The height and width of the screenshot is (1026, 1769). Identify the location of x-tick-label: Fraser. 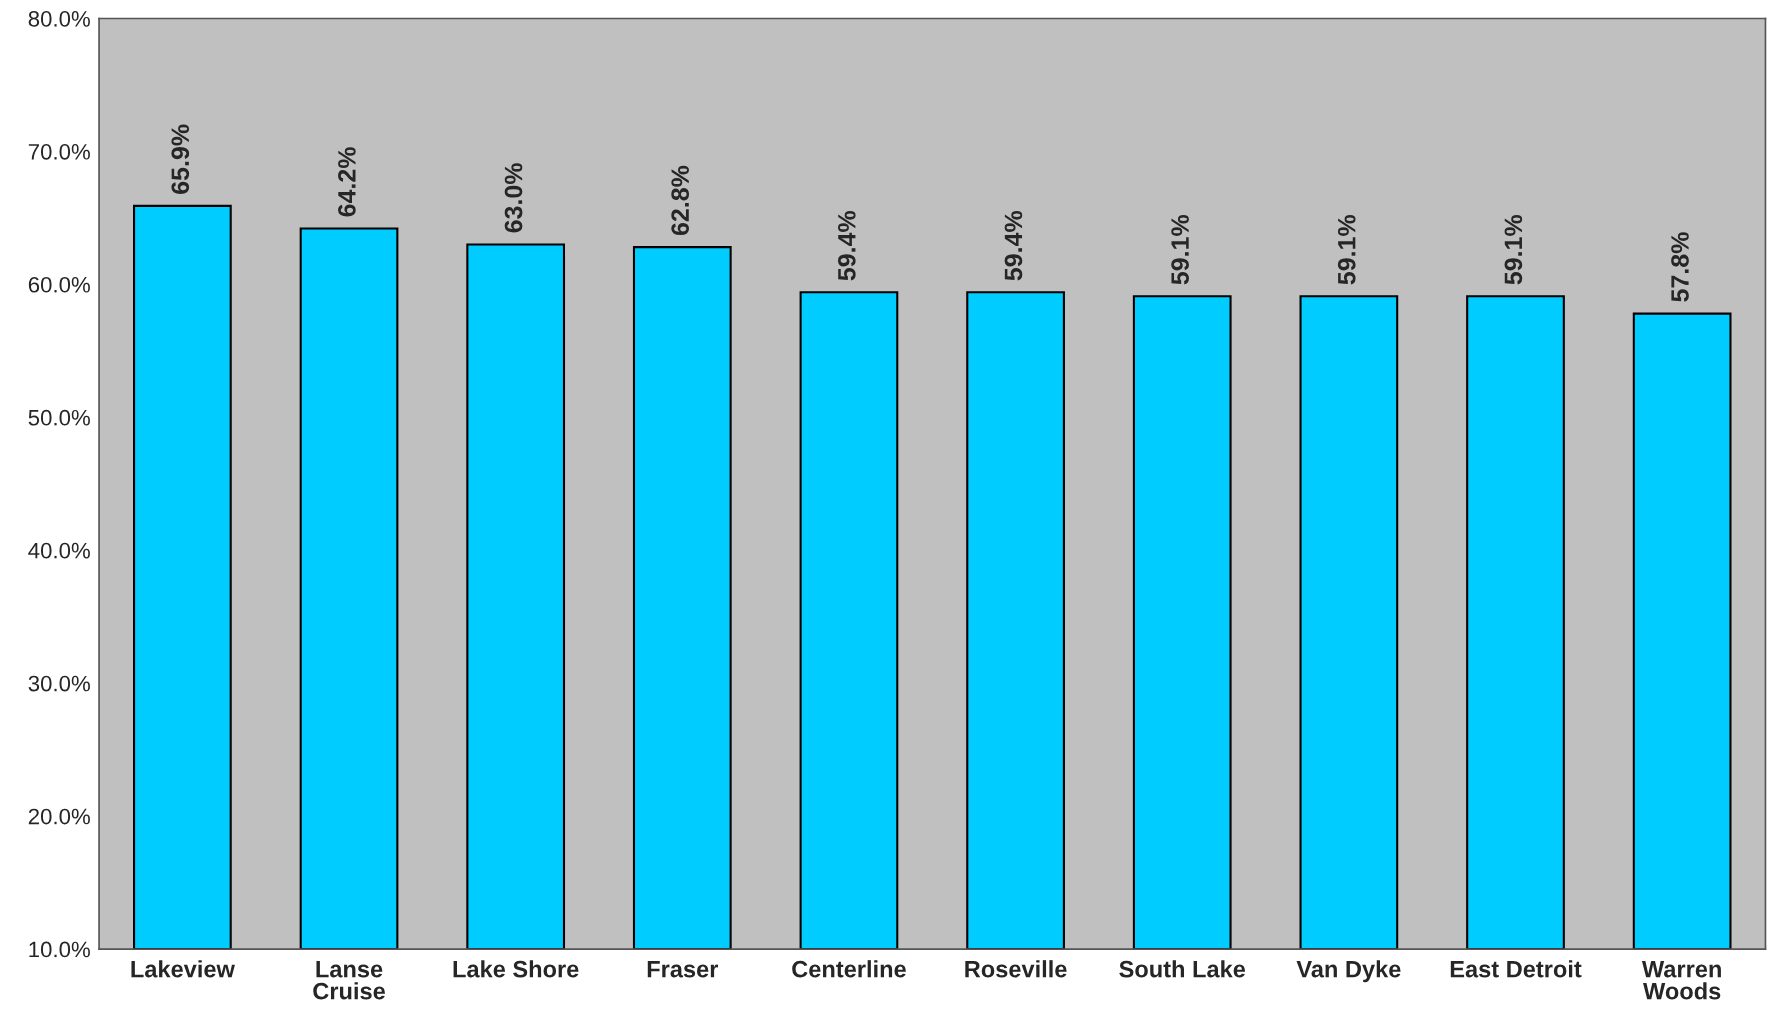
(683, 969).